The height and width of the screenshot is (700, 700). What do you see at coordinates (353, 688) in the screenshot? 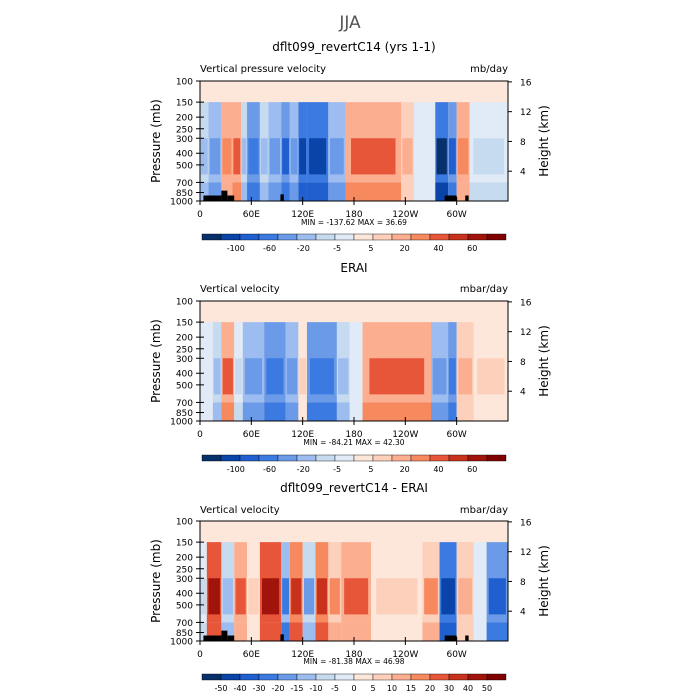
I see `colorbar-label: 0` at bounding box center [353, 688].